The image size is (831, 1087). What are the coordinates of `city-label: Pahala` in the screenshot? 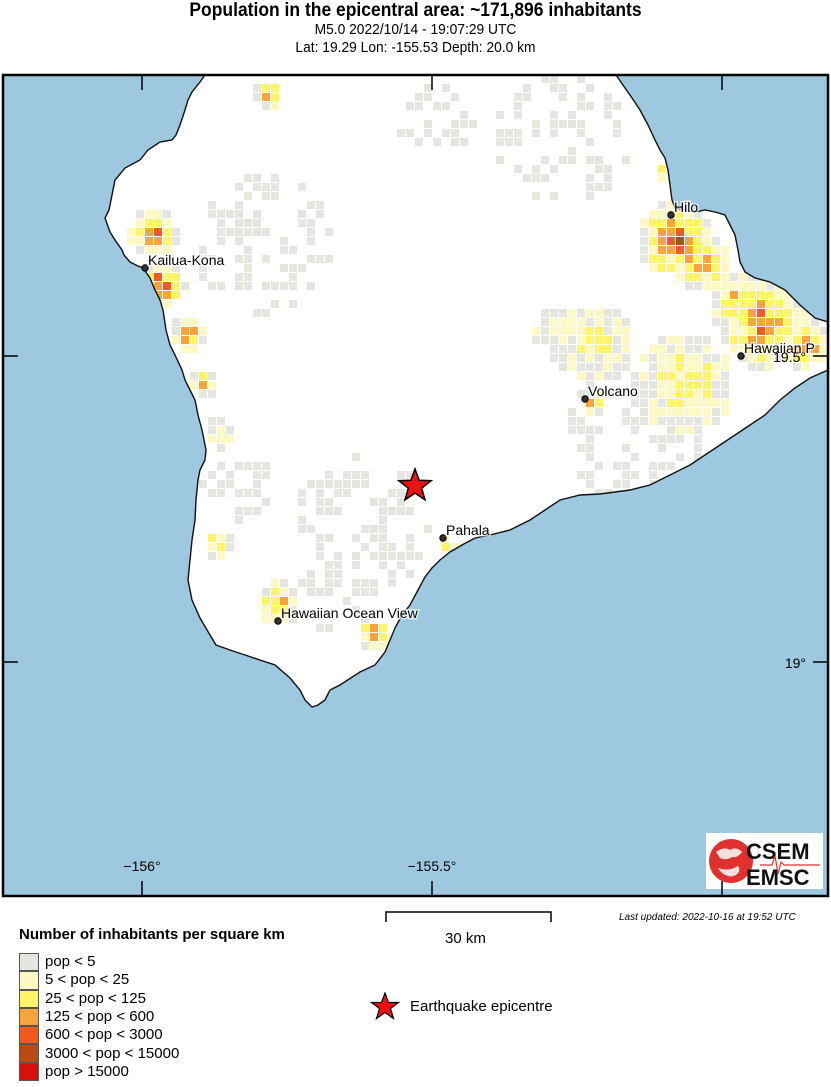 It's located at (468, 530).